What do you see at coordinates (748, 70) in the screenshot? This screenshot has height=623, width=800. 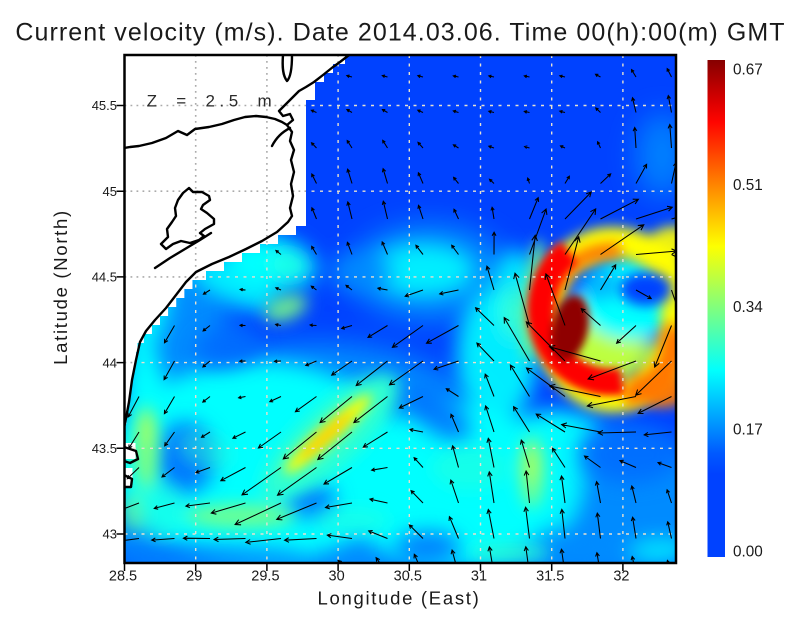 I see `svg-text: 0.67` at bounding box center [748, 70].